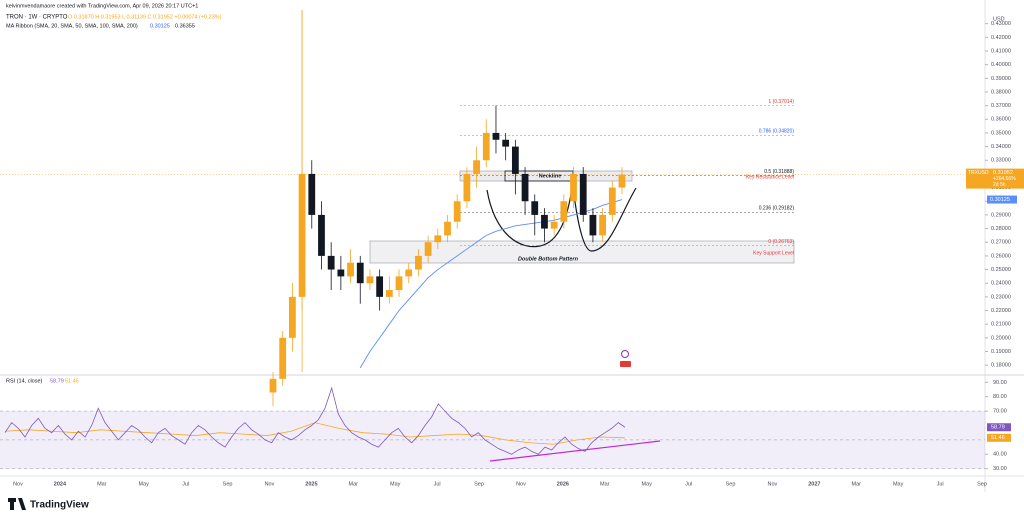 Image resolution: width=1024 pixels, height=518 pixels. I want to click on y-tick-label: 0.29000, so click(1001, 215).